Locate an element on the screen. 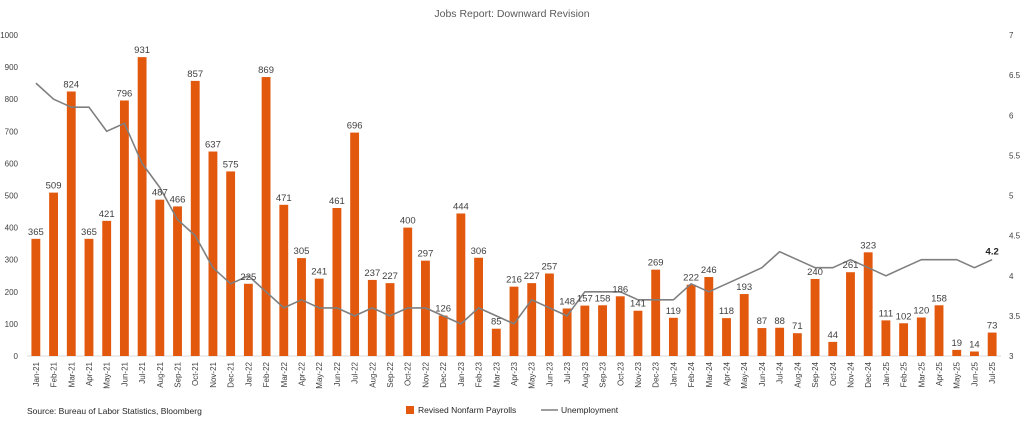 The image size is (1024, 423). bar-value-label: 119 is located at coordinates (673, 311).